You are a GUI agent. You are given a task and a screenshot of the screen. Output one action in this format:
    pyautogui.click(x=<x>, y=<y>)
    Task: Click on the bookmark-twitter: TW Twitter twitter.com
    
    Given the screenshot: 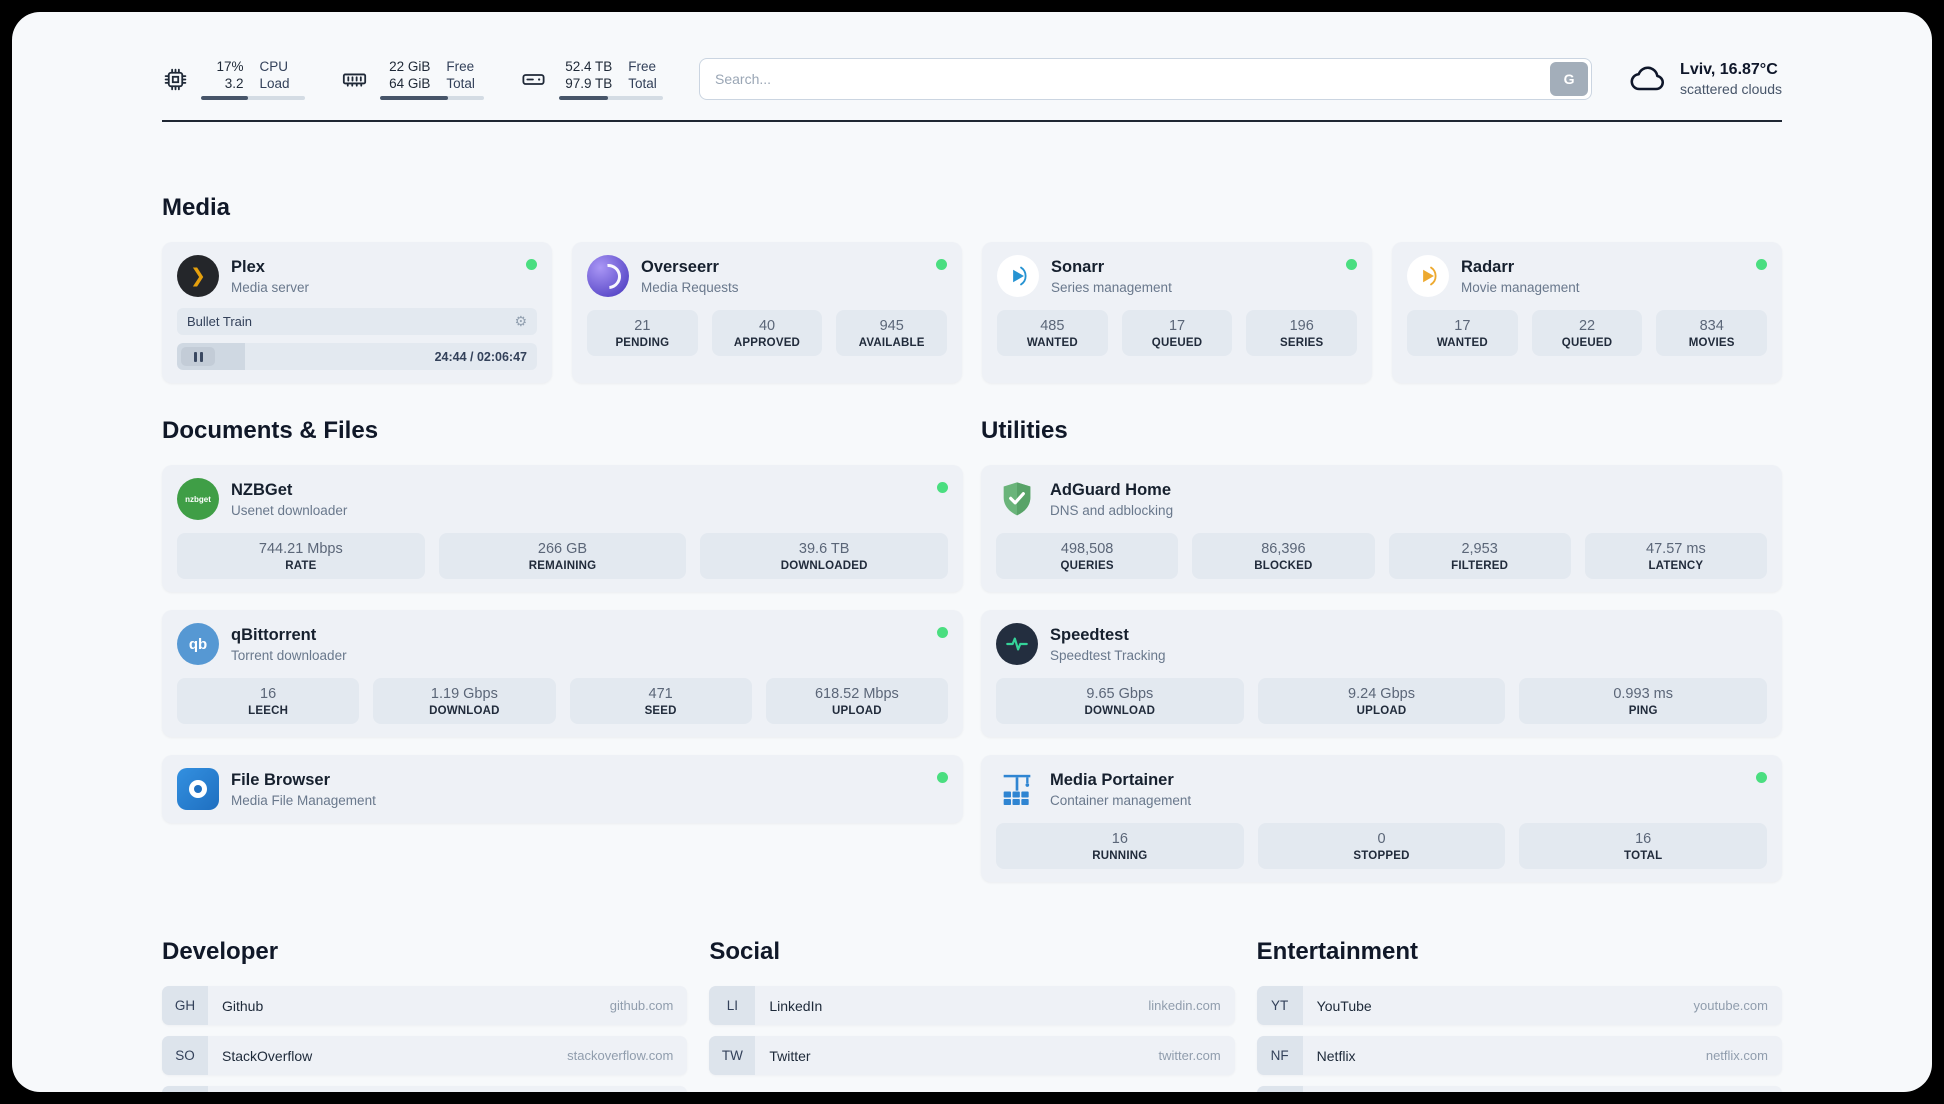 What is the action you would take?
    pyautogui.click(x=972, y=1055)
    